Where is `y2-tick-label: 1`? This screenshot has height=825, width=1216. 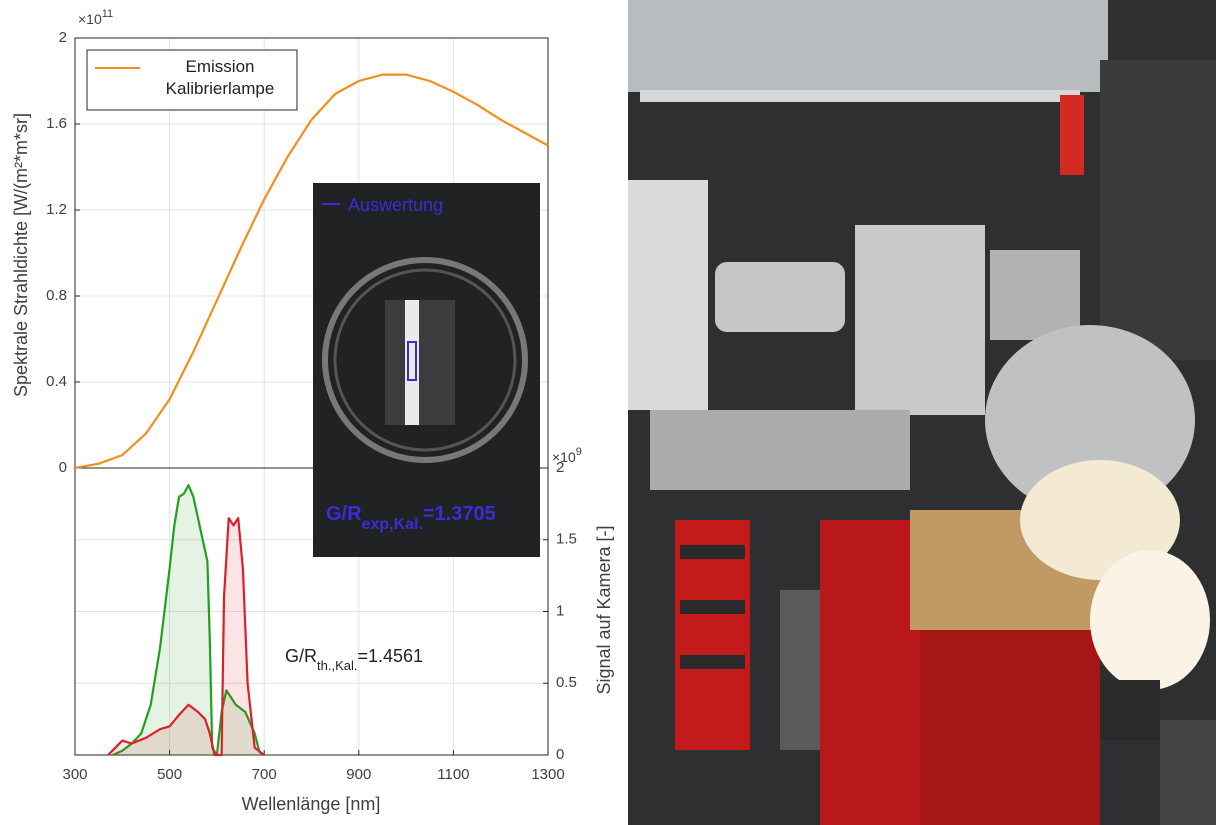
y2-tick-label: 1 is located at coordinates (560, 610).